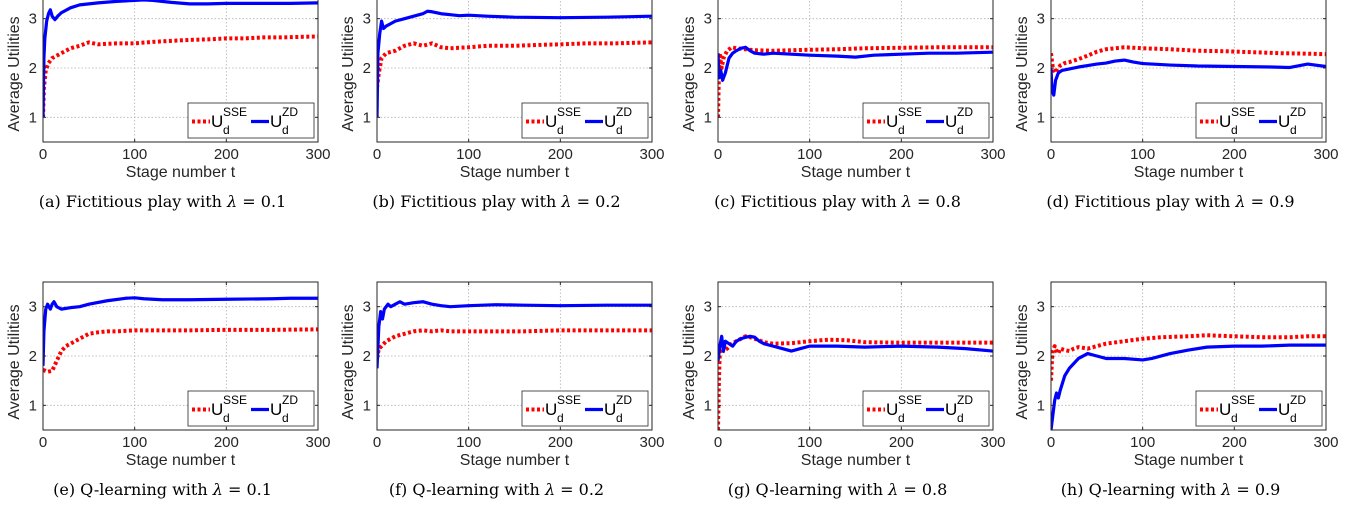 The width and height of the screenshot is (1372, 512). I want to click on caption-prefix: (a) Fictitious play with, so click(133, 201).